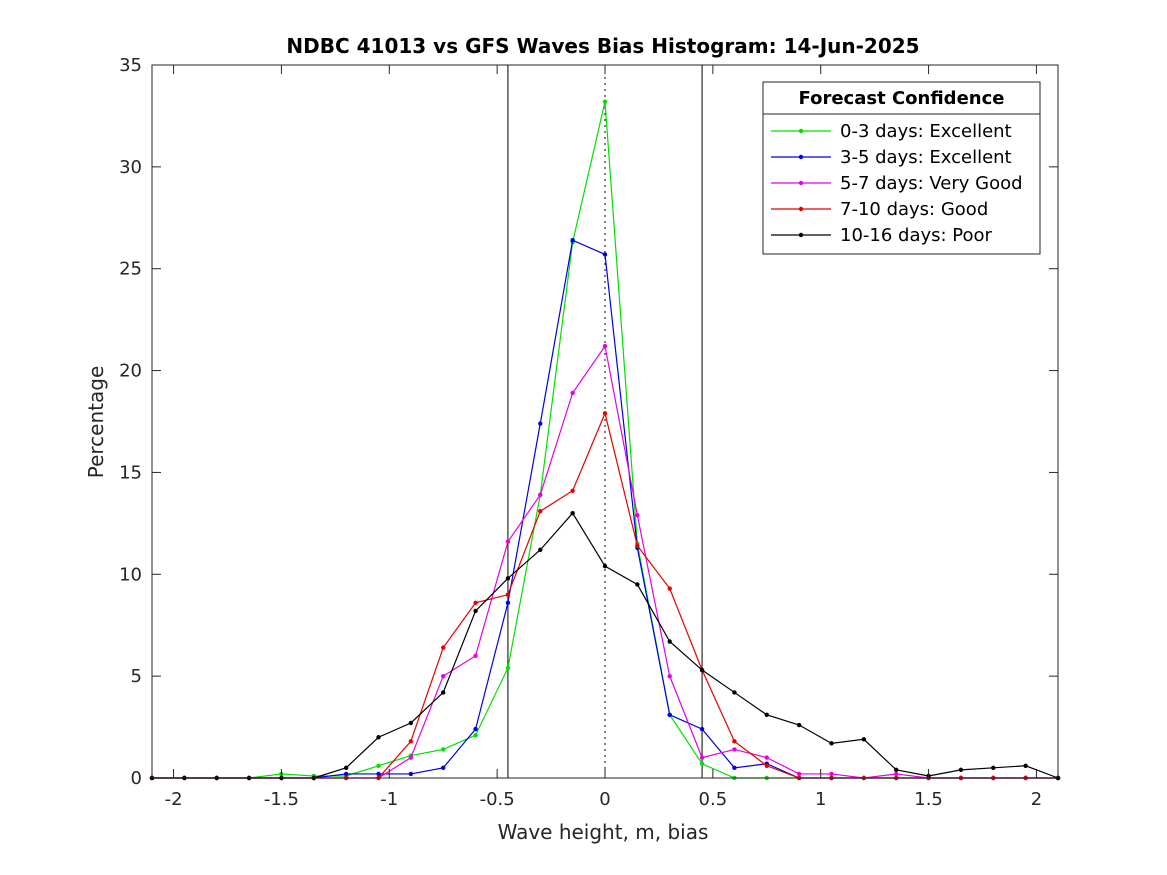 The height and width of the screenshot is (875, 1167). Describe the element at coordinates (914, 209) in the screenshot. I see `legend-label: 7-10 days: Good` at that location.